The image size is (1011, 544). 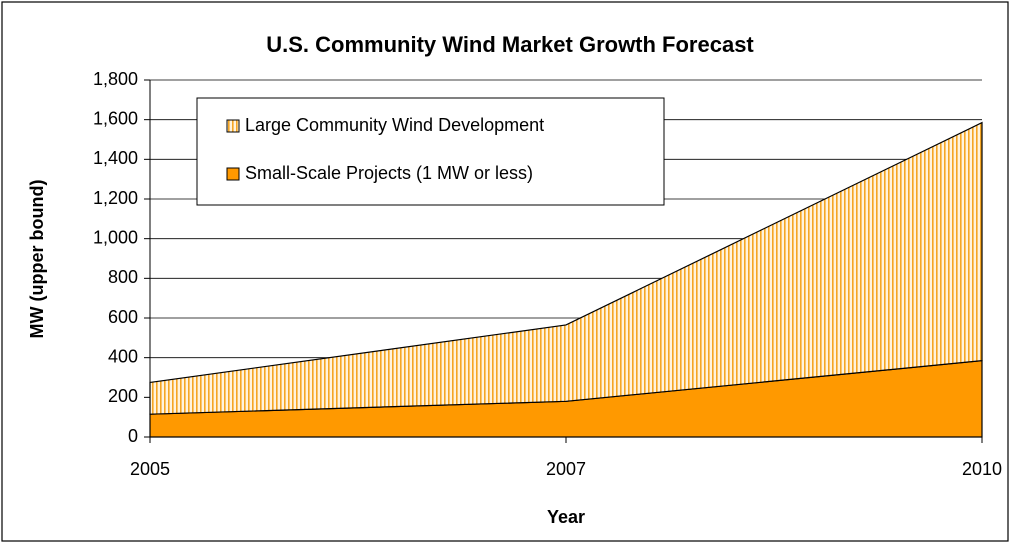 I want to click on x-tick-label: 2007, so click(x=566, y=469).